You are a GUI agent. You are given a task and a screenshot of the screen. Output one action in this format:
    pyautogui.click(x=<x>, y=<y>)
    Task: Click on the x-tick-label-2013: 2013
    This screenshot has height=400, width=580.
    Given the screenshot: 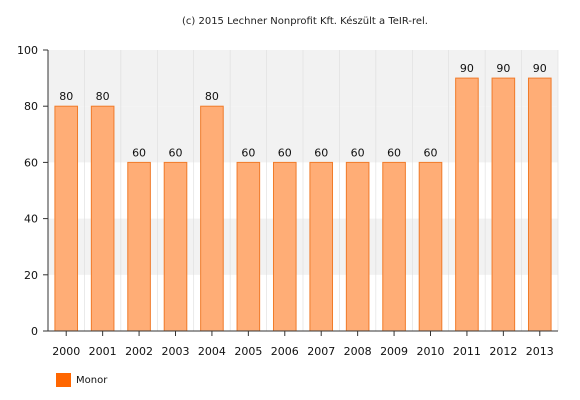 What is the action you would take?
    pyautogui.click(x=540, y=351)
    